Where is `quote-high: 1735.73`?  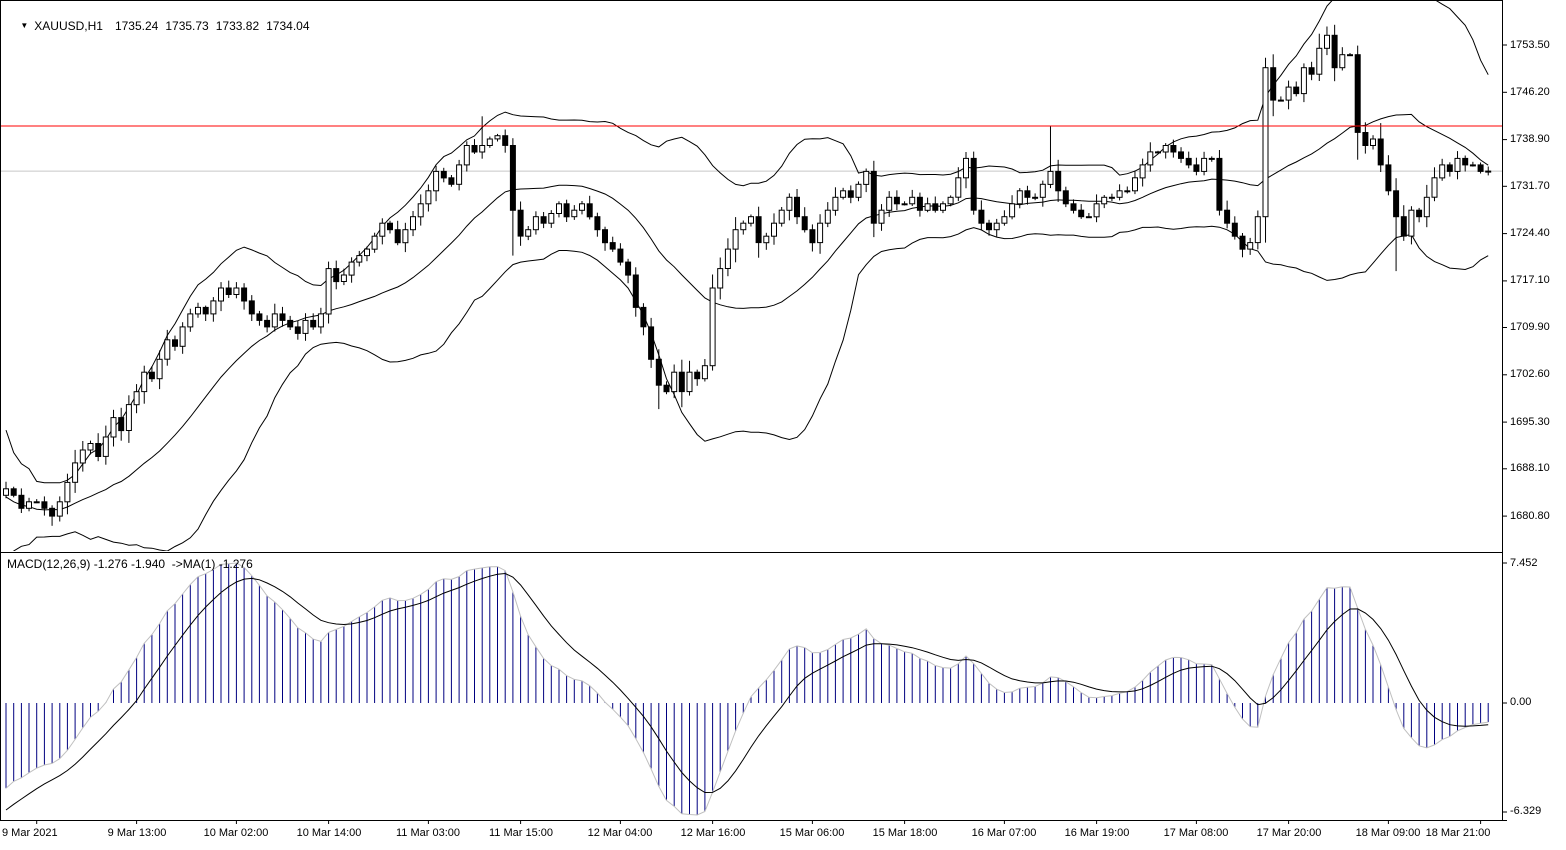
quote-high: 1735.73 is located at coordinates (187, 26).